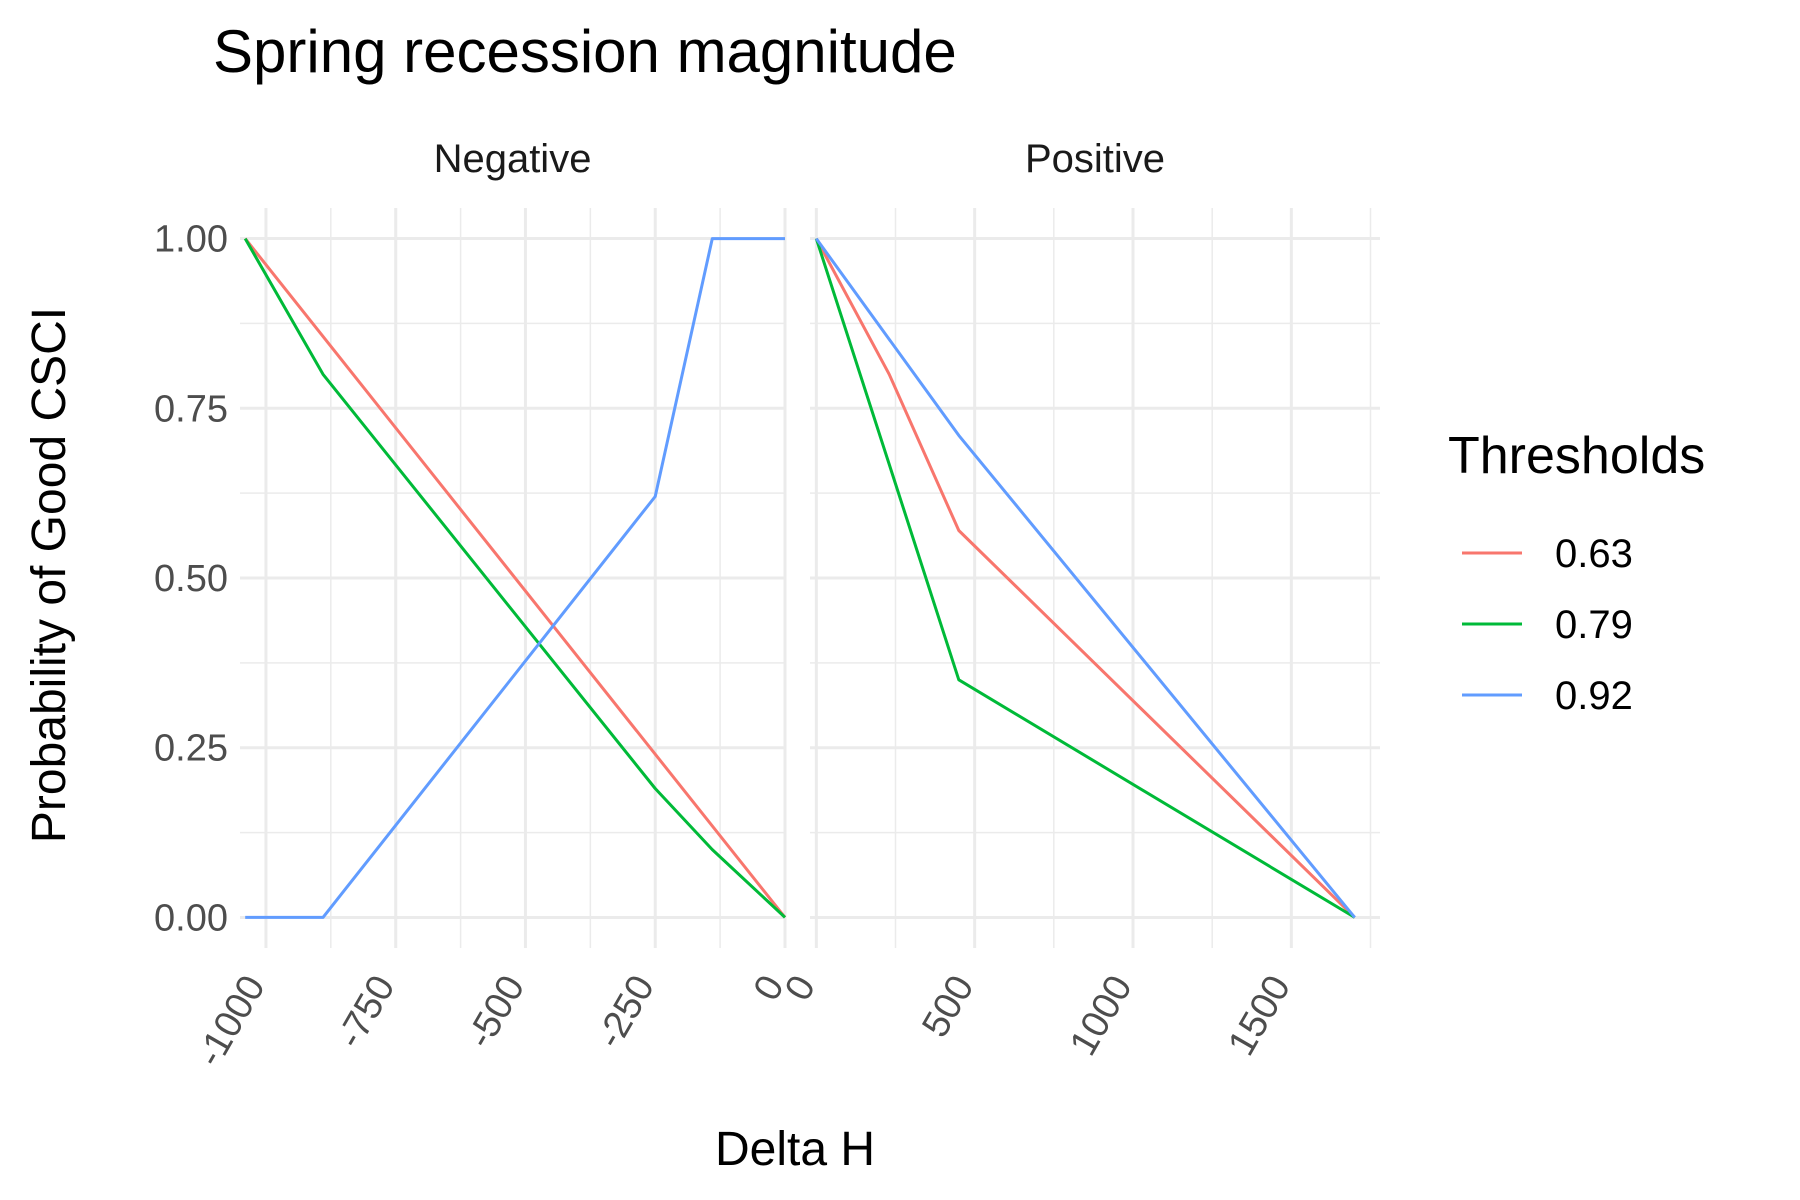 The width and height of the screenshot is (1800, 1200). I want to click on y-tick-label-1: 0.25, so click(191, 749).